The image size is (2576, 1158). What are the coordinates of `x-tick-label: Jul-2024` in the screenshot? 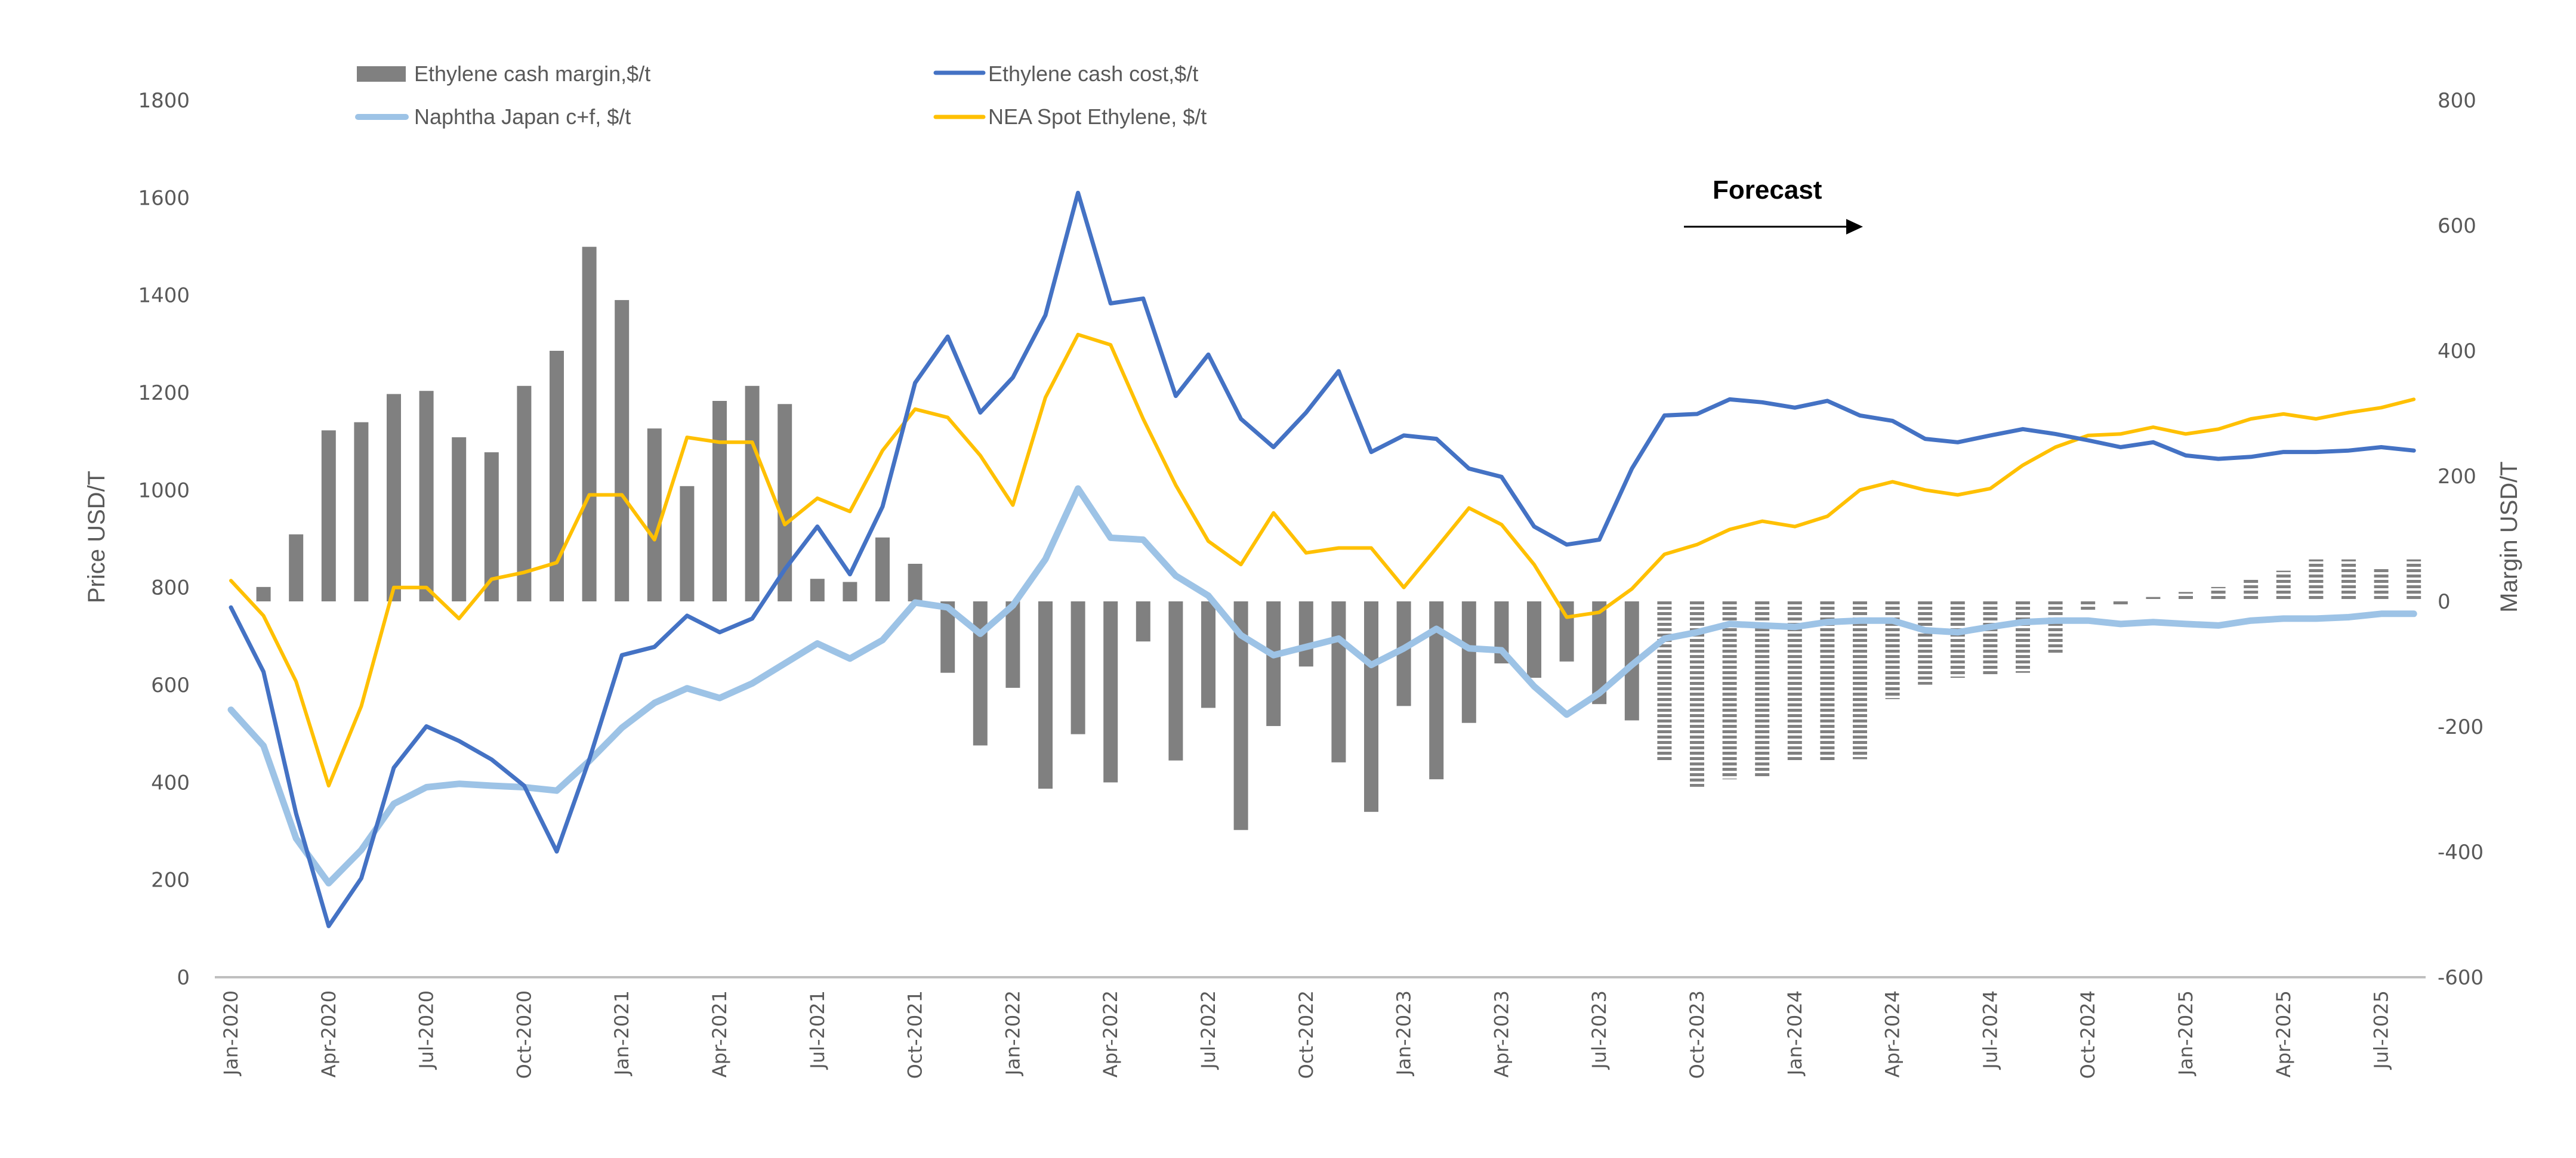 It's located at (1990, 1030).